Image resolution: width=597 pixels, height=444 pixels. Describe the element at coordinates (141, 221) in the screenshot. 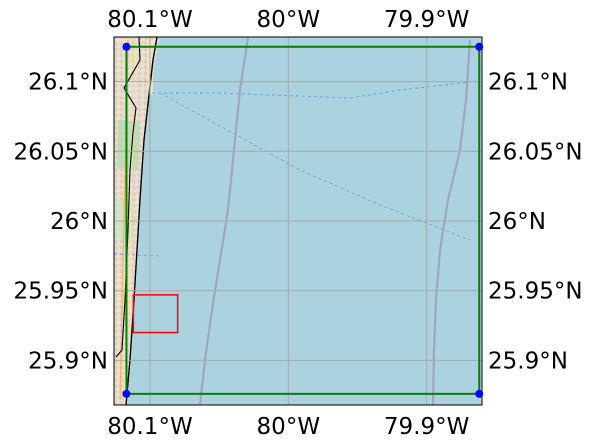

I see `coastline` at that location.